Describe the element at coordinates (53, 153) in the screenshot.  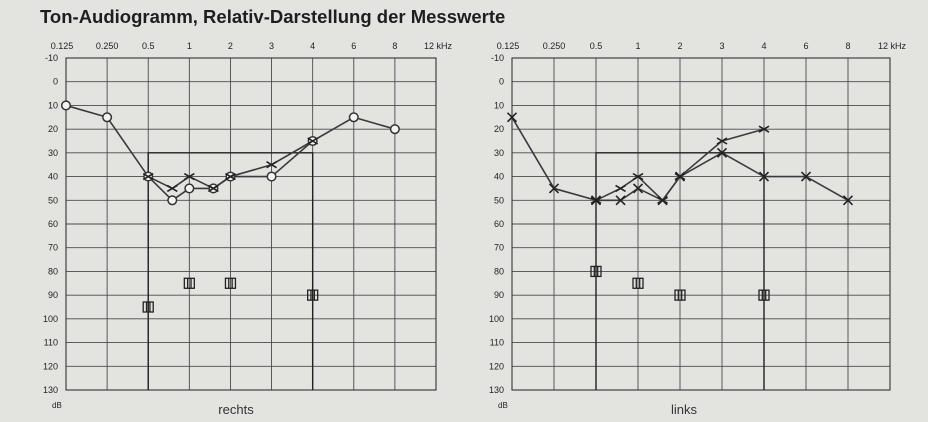
I see `y-tick-label: 30` at that location.